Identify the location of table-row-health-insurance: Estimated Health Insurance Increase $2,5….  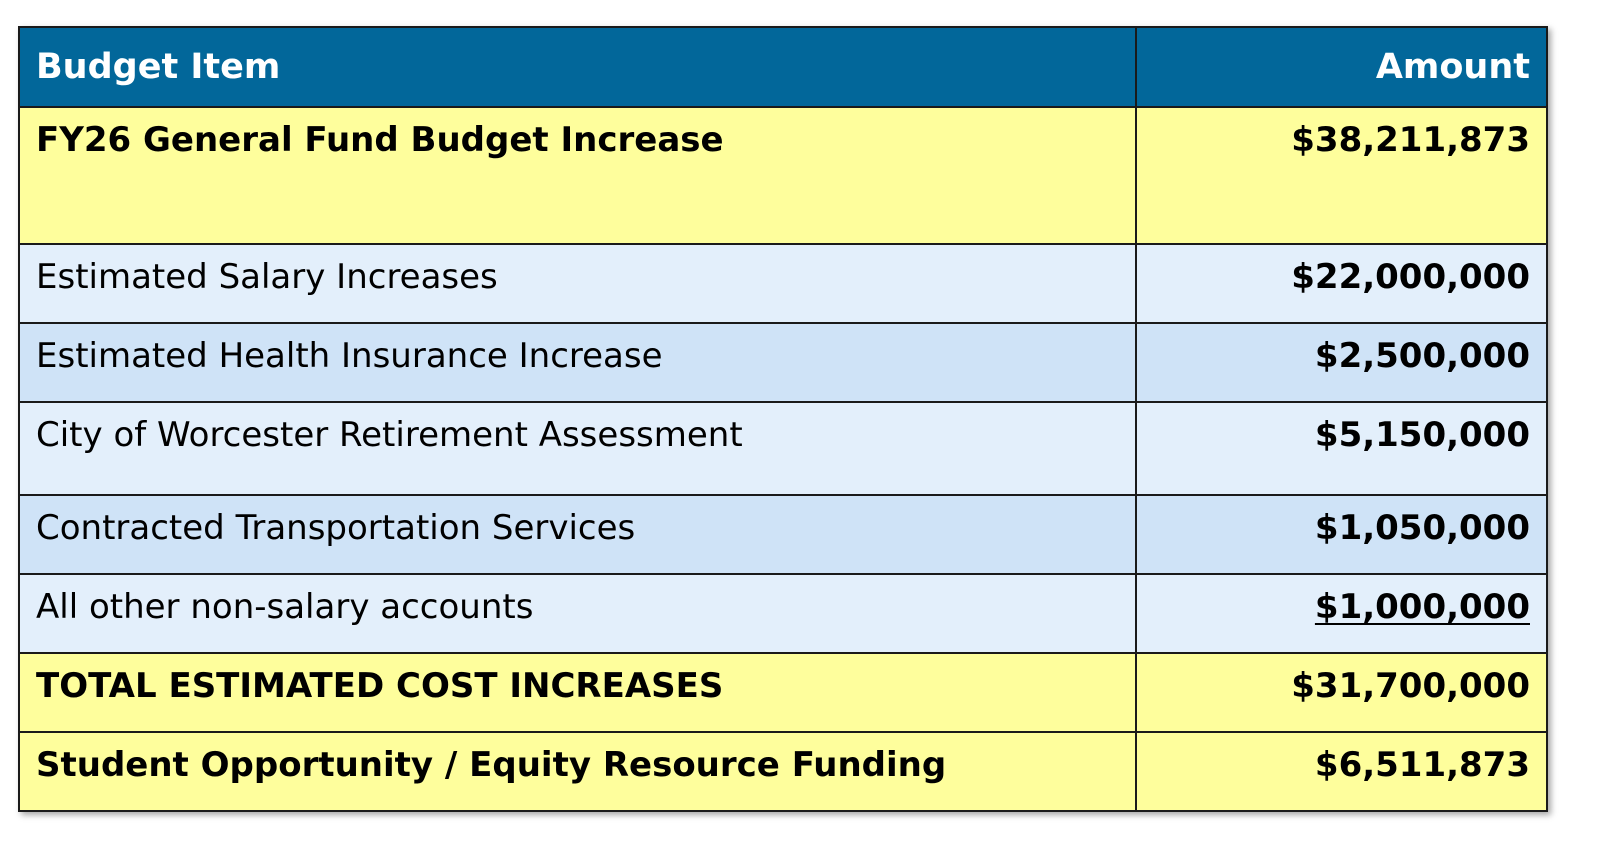
(783, 362).